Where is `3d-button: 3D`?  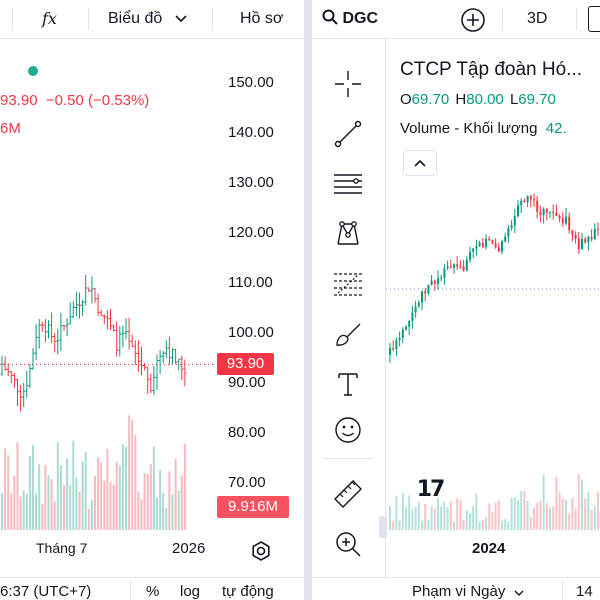 3d-button: 3D is located at coordinates (537, 19).